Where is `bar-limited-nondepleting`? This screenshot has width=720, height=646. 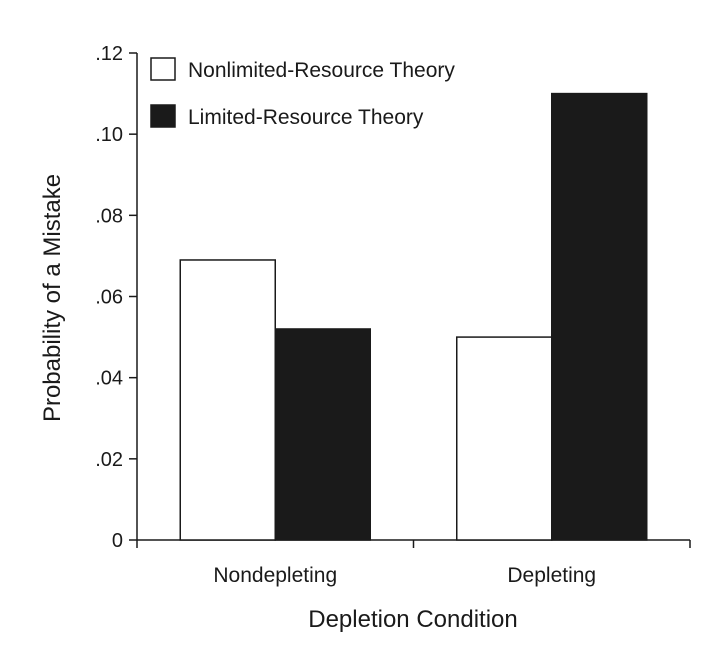 bar-limited-nondepleting is located at coordinates (322, 434).